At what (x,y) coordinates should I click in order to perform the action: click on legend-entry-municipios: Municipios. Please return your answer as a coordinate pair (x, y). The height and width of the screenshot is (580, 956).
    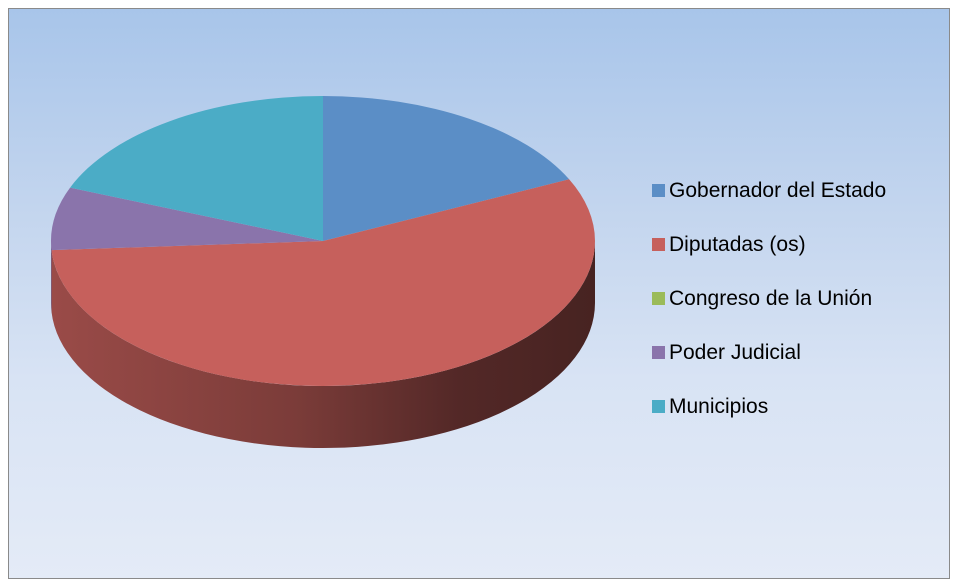
    Looking at the image, I should click on (802, 406).